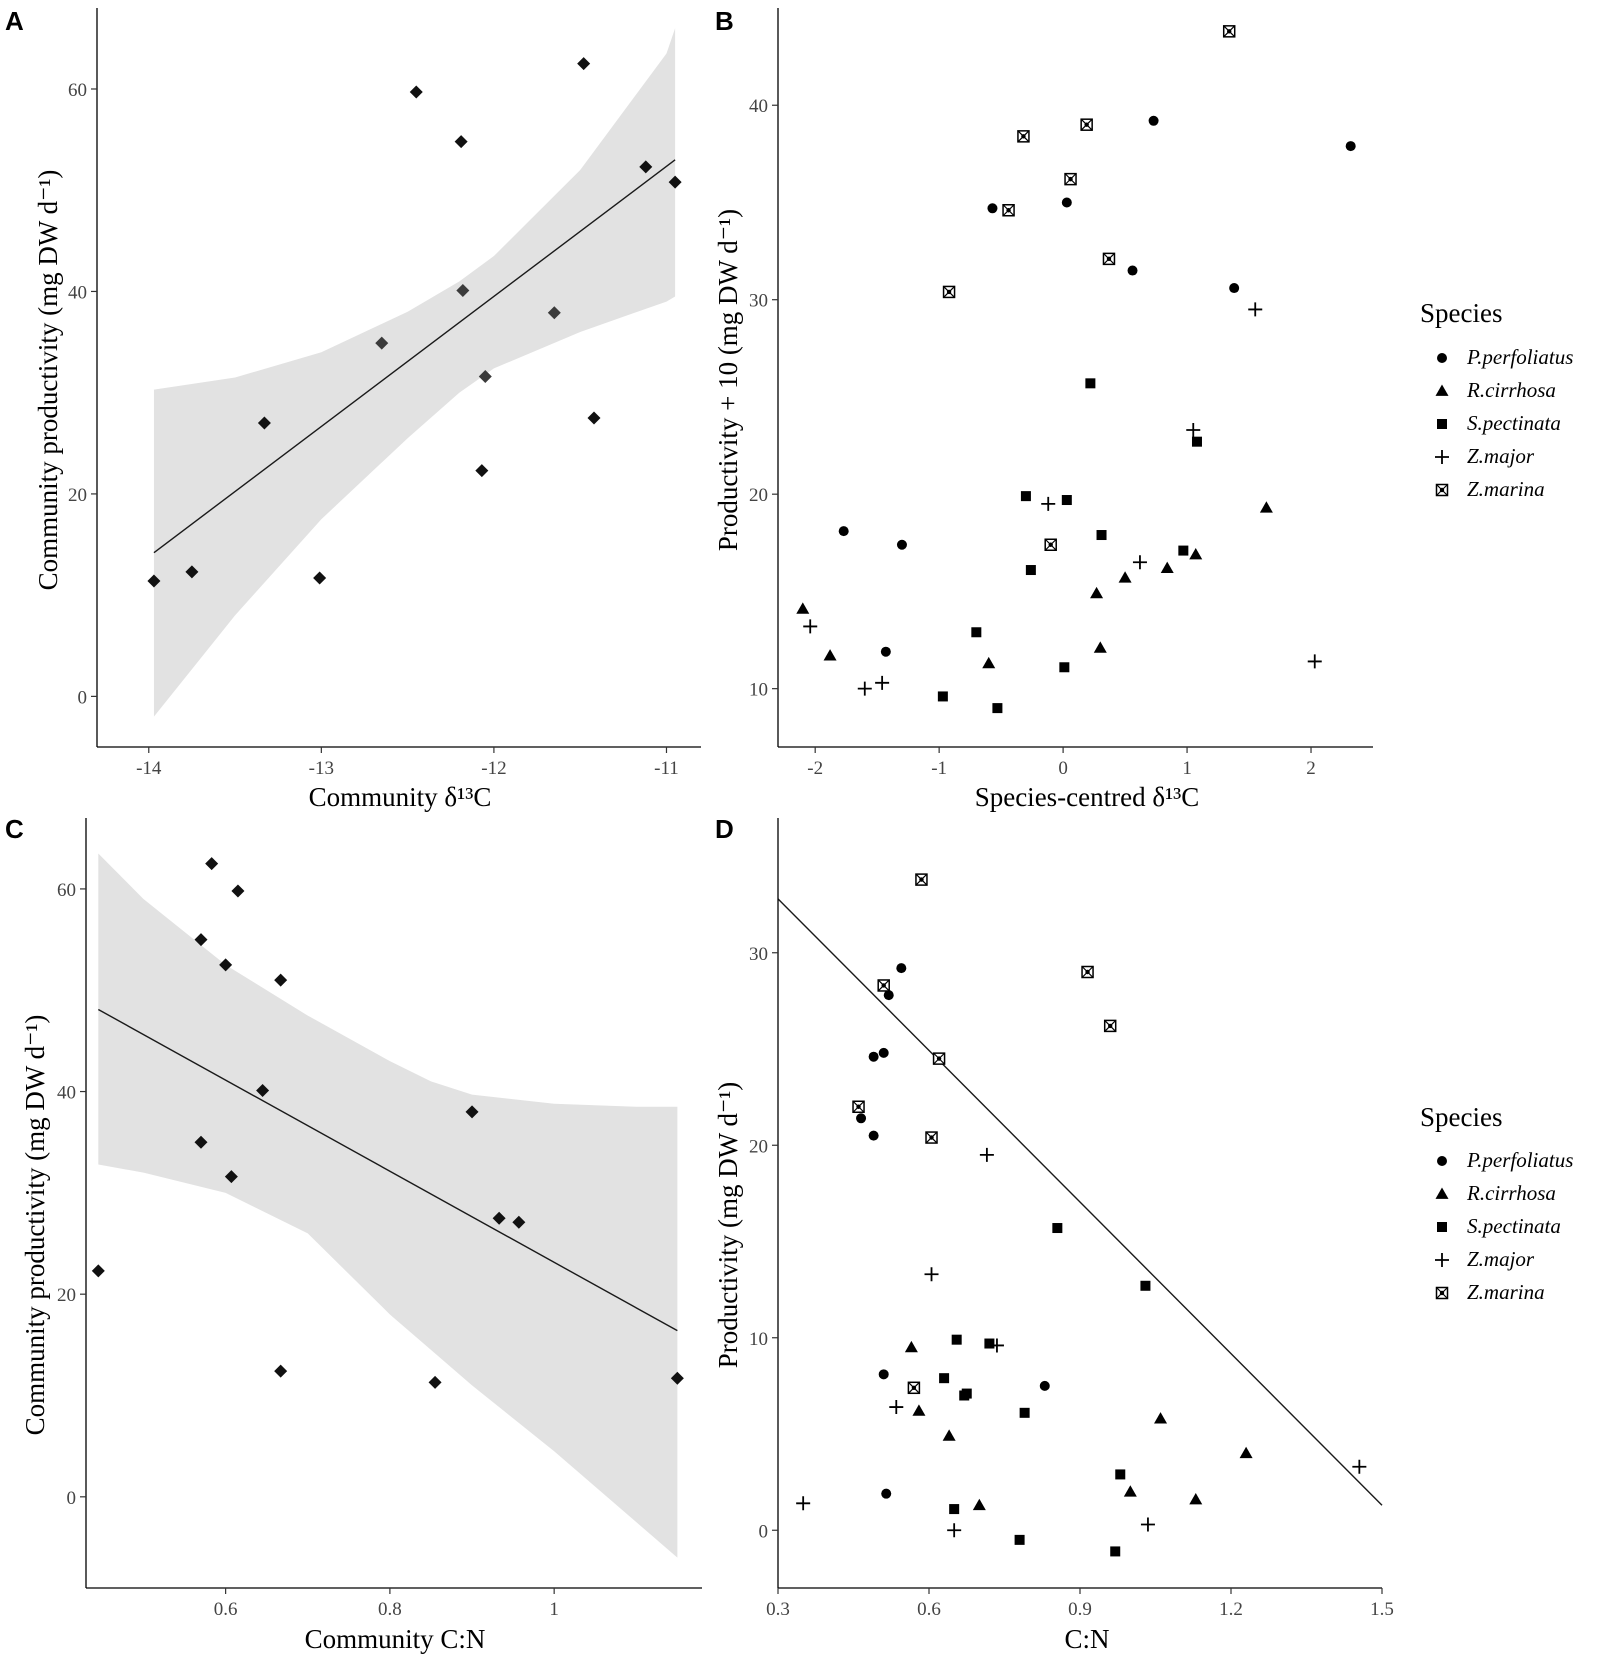  What do you see at coordinates (48, 380) in the screenshot?
I see `panel-a-y-title: Community productivity (mg DW d⁻¹)` at bounding box center [48, 380].